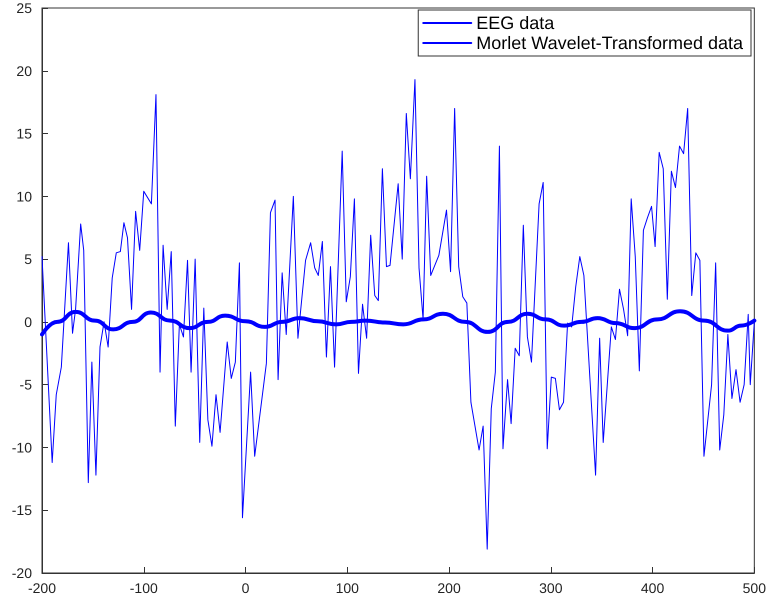 This screenshot has height=602, width=769. Describe the element at coordinates (144, 588) in the screenshot. I see `x-tick-label: -100` at that location.